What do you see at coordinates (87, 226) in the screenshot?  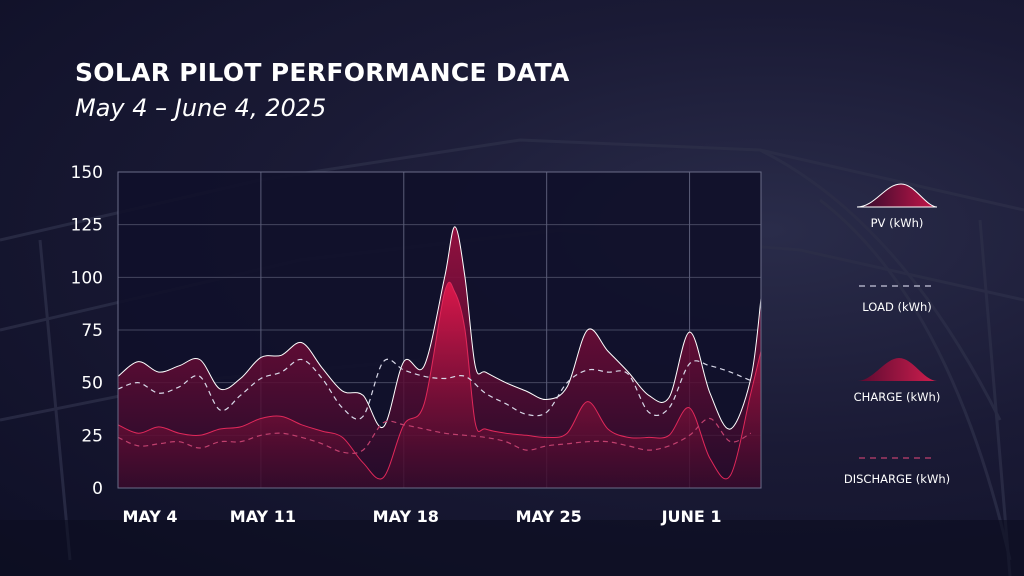 I see `y-tick-label: 125` at bounding box center [87, 226].